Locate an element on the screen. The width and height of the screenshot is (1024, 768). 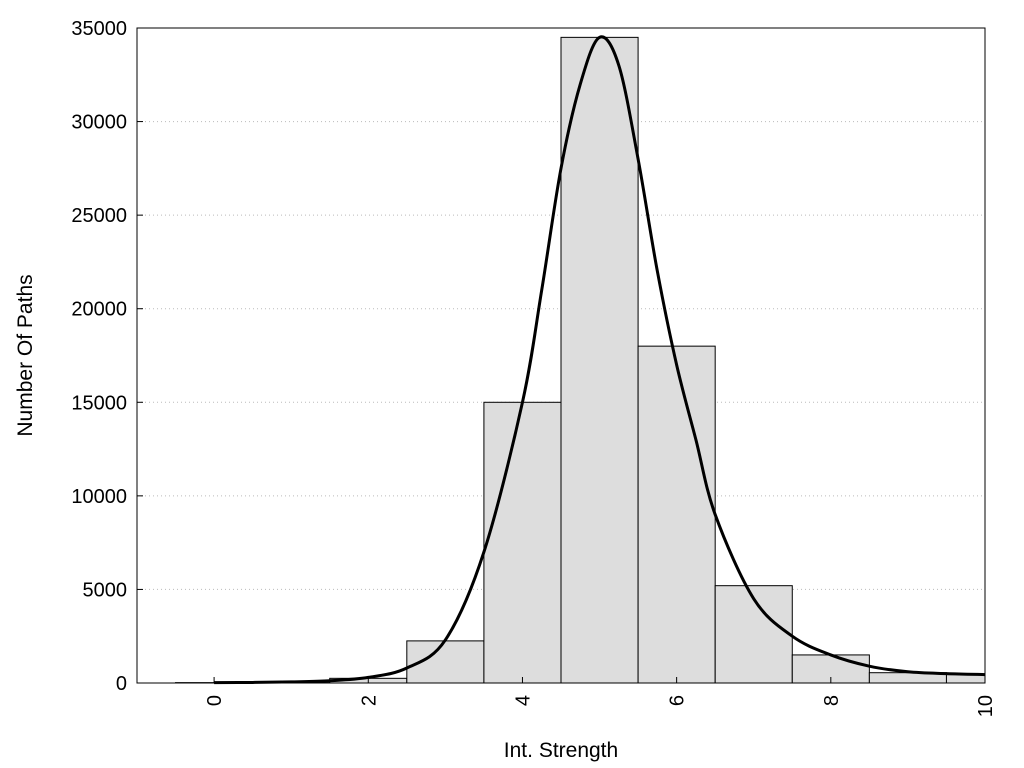
x-tick-label: 6 is located at coordinates (678, 700).